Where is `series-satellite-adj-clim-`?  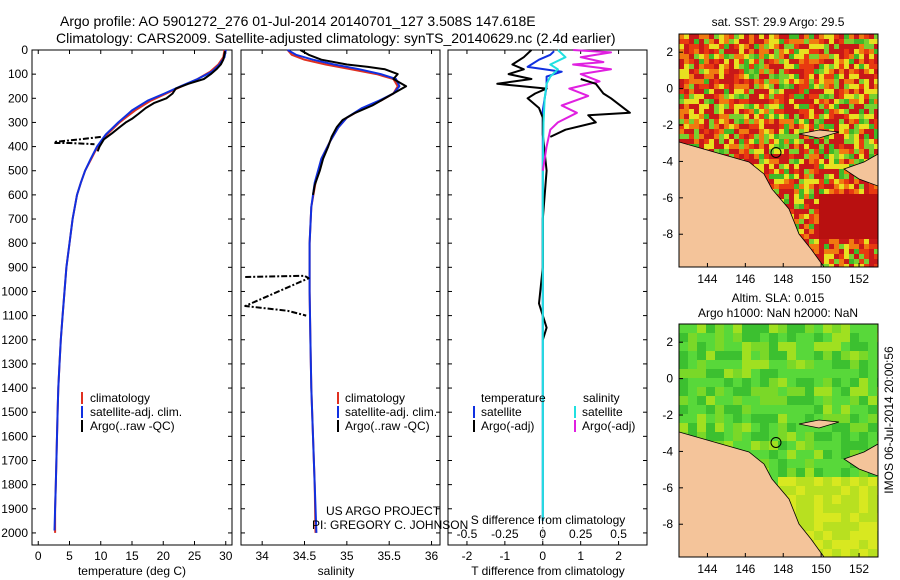
series-satellite-adj-clim- is located at coordinates (344, 291).